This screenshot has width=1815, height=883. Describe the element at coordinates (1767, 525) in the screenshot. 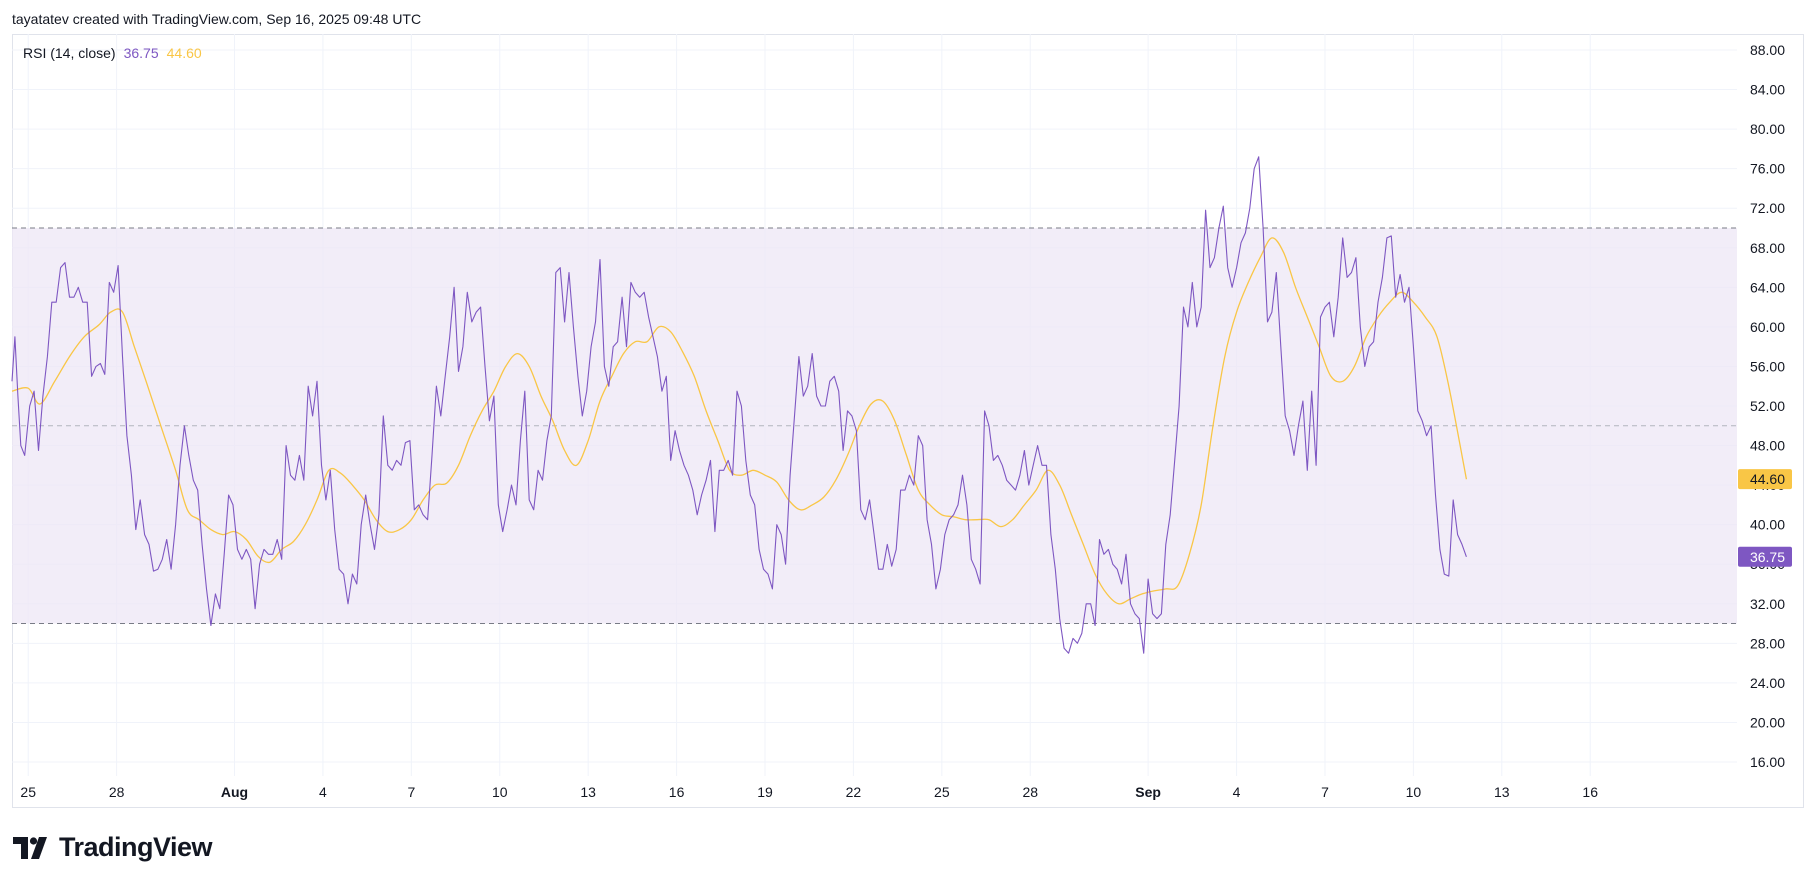

I see `y-tick-label: 40.00` at that location.